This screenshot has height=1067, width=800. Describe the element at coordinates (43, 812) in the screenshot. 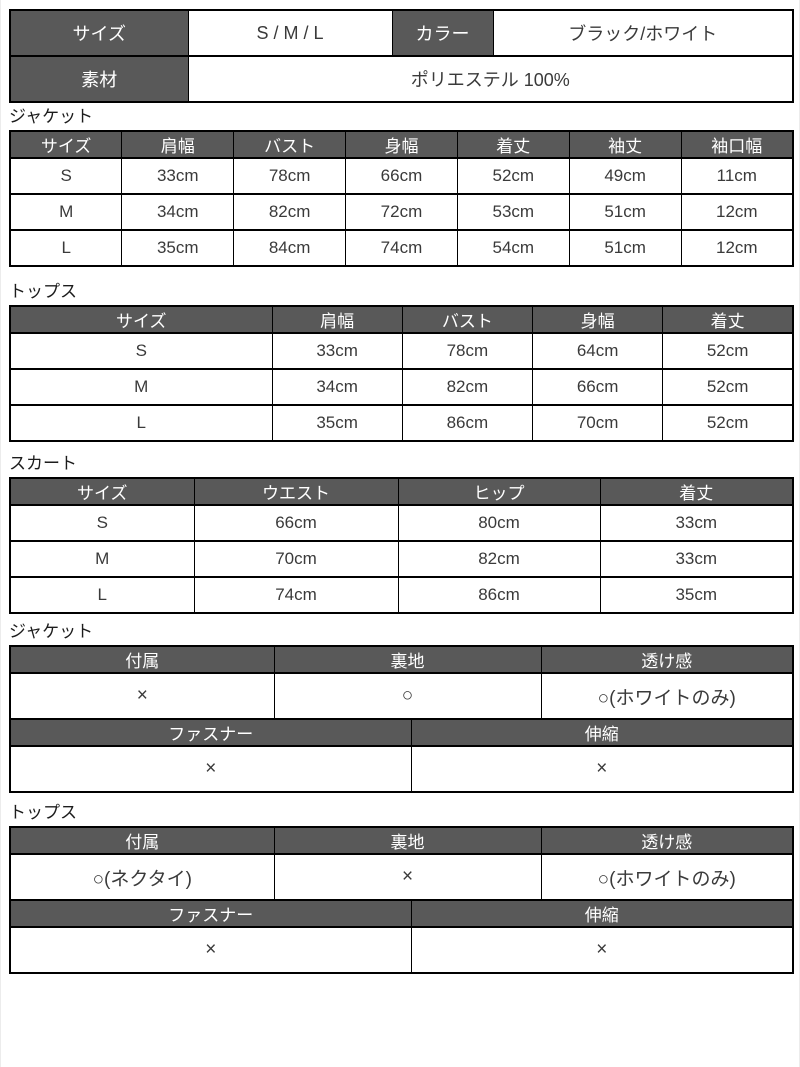

I see `section-label-tops-spec: トップス` at that location.